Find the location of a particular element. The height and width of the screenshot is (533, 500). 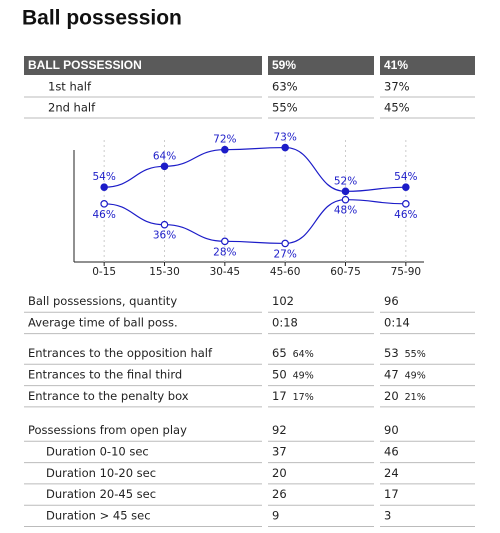

cell: 102 is located at coordinates (283, 301).